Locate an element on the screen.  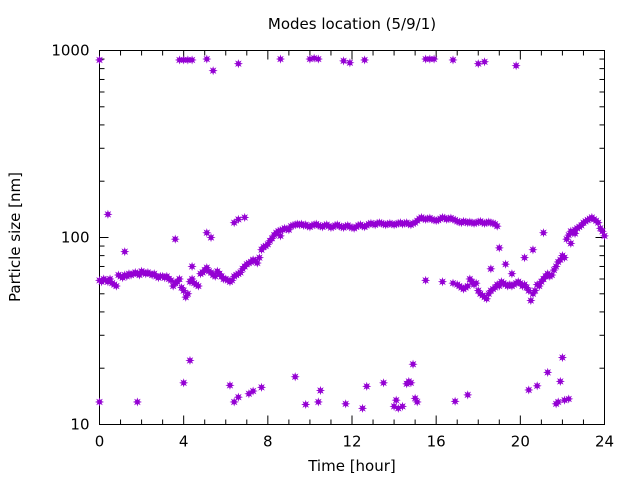
x-axis-label: Time [hour] is located at coordinates (351, 466).